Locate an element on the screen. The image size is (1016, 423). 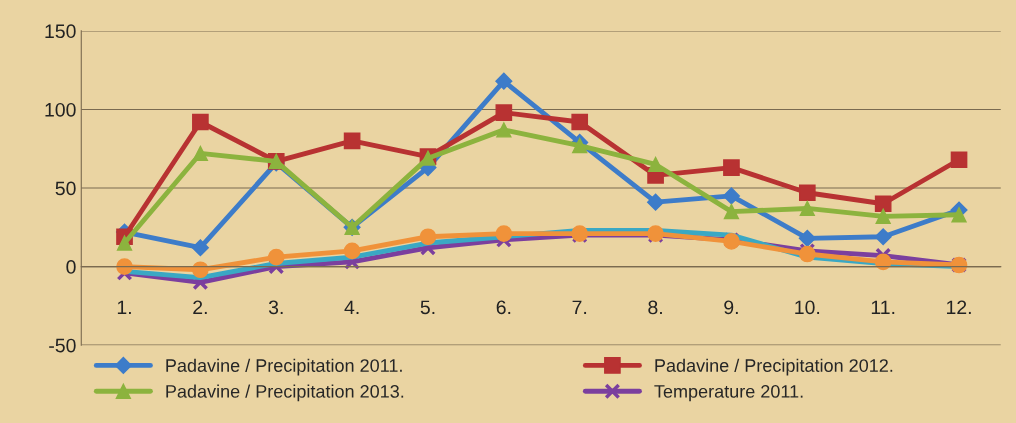
x-tick-label: 10. is located at coordinates (807, 307).